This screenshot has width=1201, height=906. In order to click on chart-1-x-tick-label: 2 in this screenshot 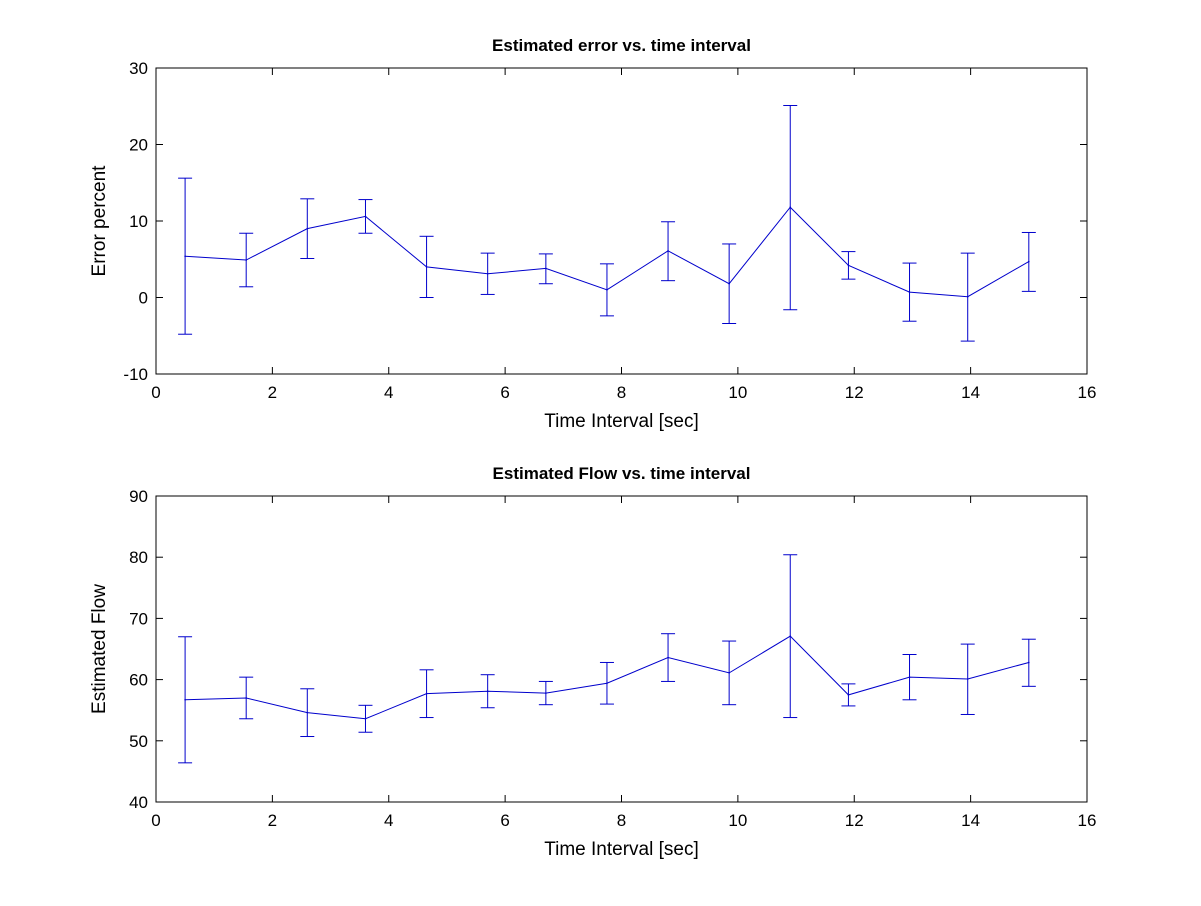, I will do `click(272, 392)`.